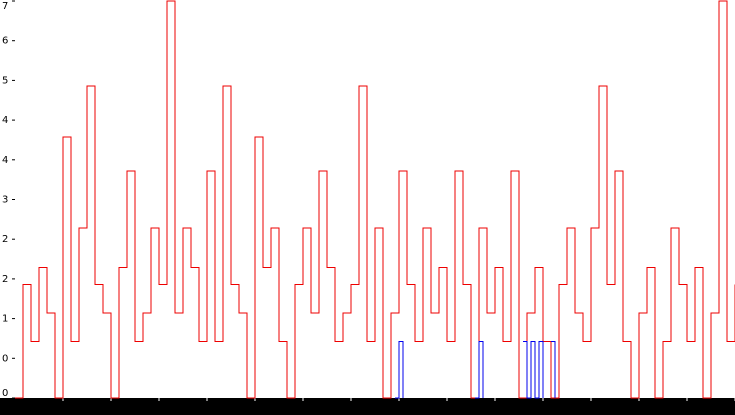 This screenshot has height=415, width=735. Describe the element at coordinates (5, 80) in the screenshot. I see `y-tick-label: 5` at that location.